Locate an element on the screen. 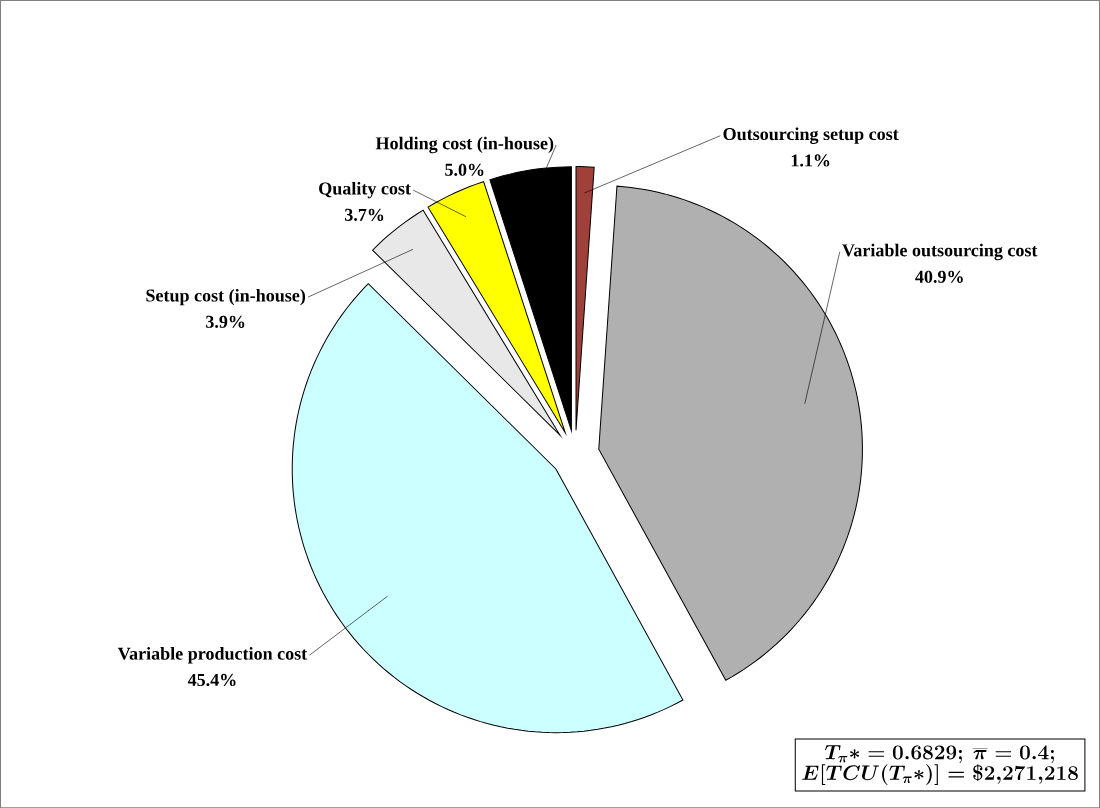  data-label: 40.9% is located at coordinates (939, 276).